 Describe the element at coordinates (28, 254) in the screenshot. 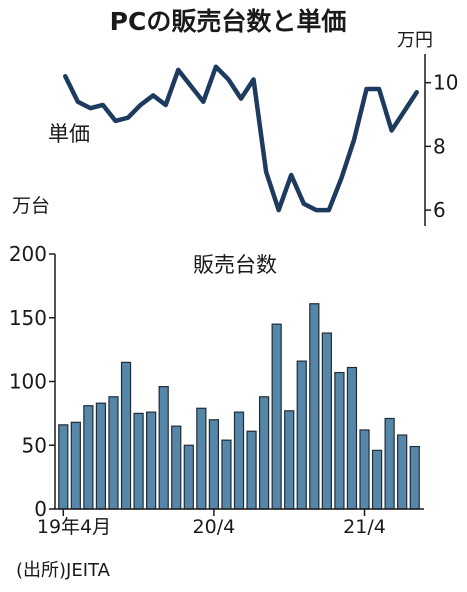

I see `sales-y-tick-label: 200` at that location.